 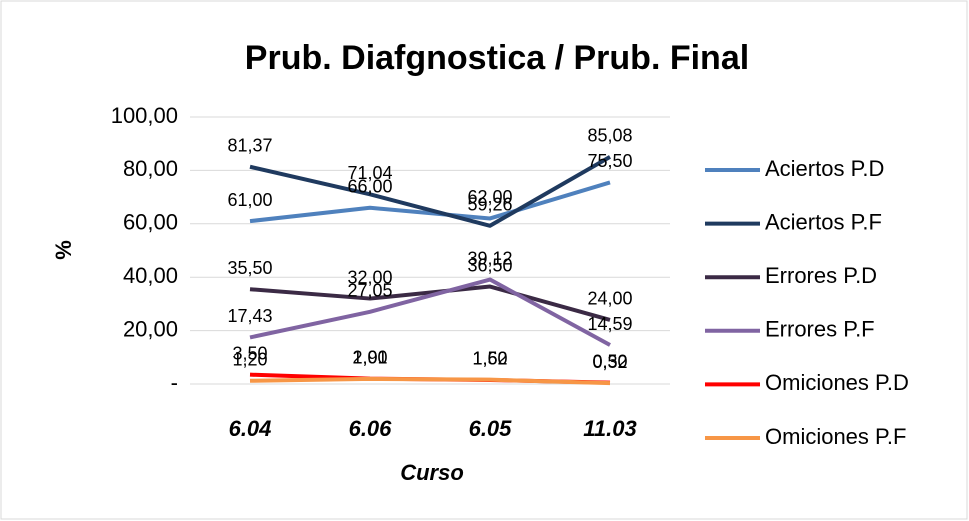 I want to click on data-label: 81,37, so click(x=249, y=145).